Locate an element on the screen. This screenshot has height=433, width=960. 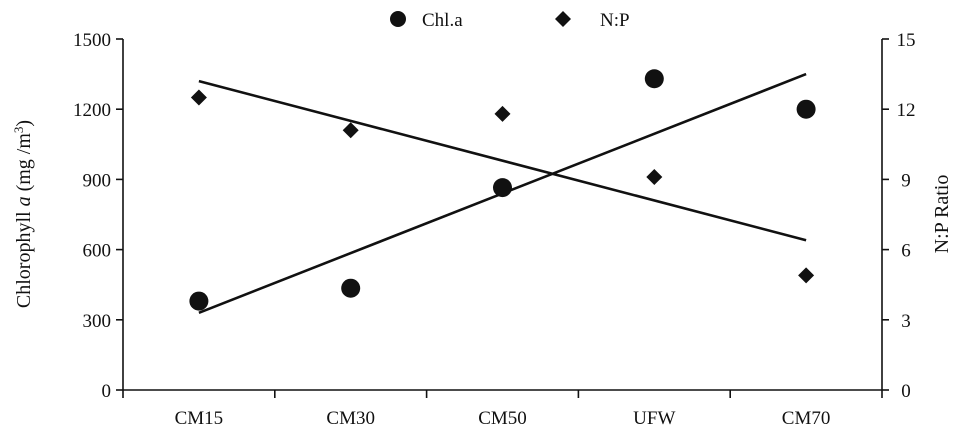
y-right-tick-label: 0 is located at coordinates (906, 391).